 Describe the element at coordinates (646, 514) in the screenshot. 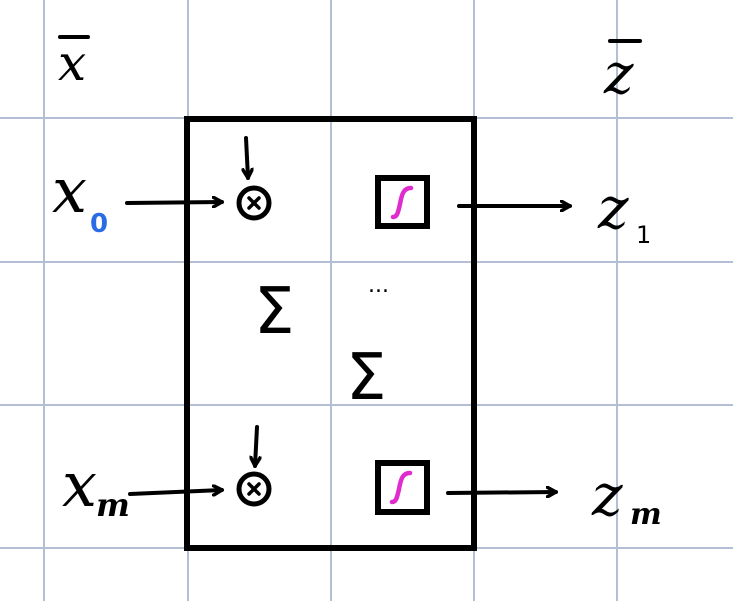

I see `output-last-subscript: m` at that location.